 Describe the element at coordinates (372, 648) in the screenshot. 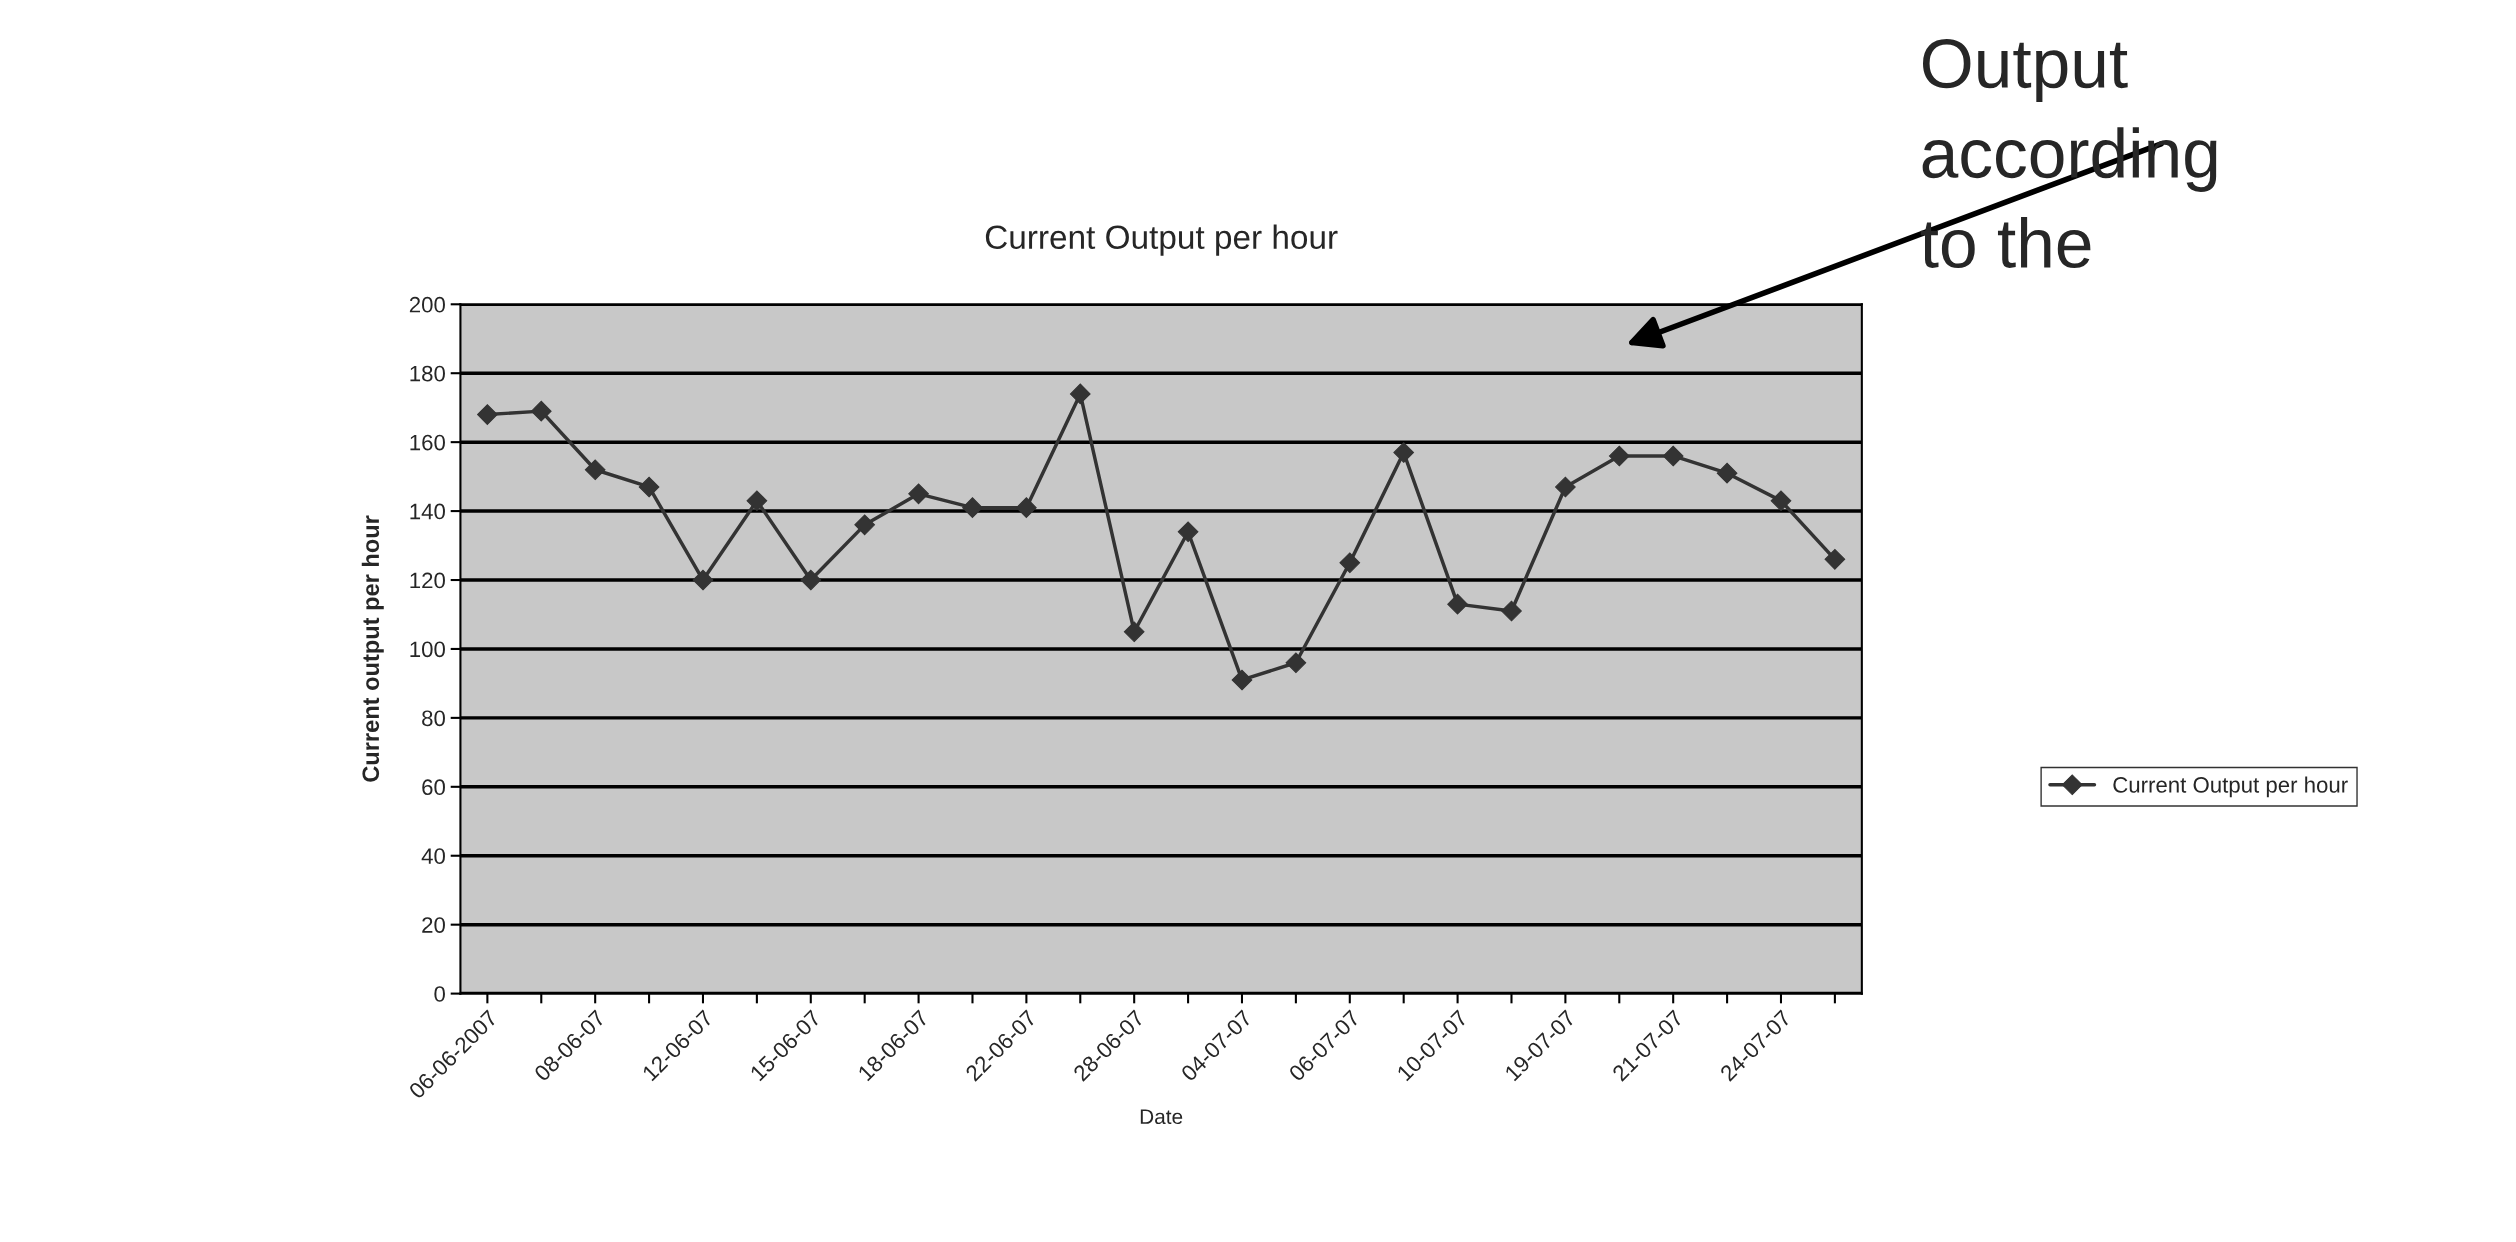

I see `y-axis-title: Current output per hour` at that location.